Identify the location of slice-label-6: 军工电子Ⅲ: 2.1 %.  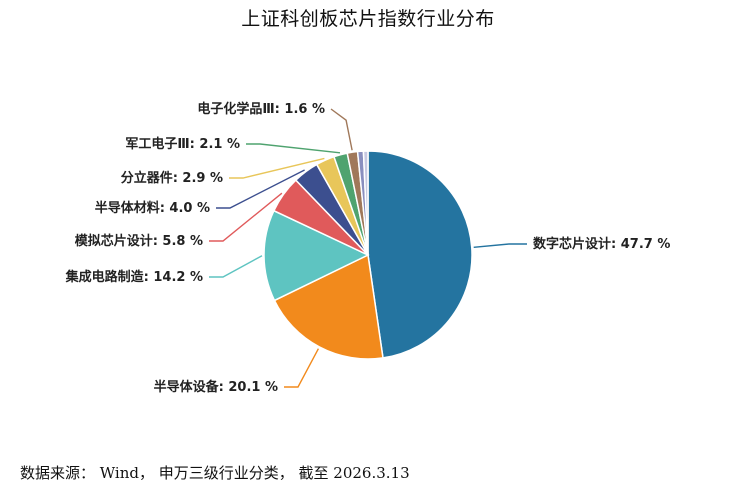
(182, 144).